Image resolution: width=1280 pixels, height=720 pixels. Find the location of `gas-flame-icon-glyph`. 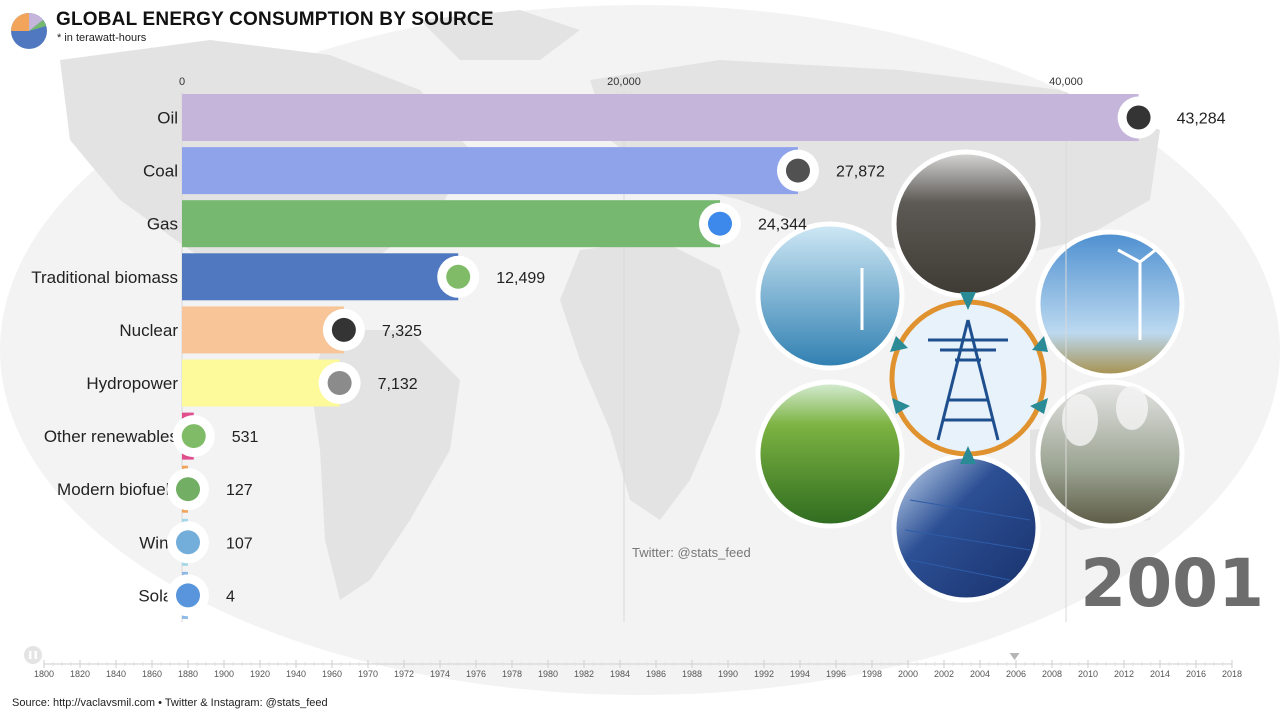

gas-flame-icon-glyph is located at coordinates (720, 223).